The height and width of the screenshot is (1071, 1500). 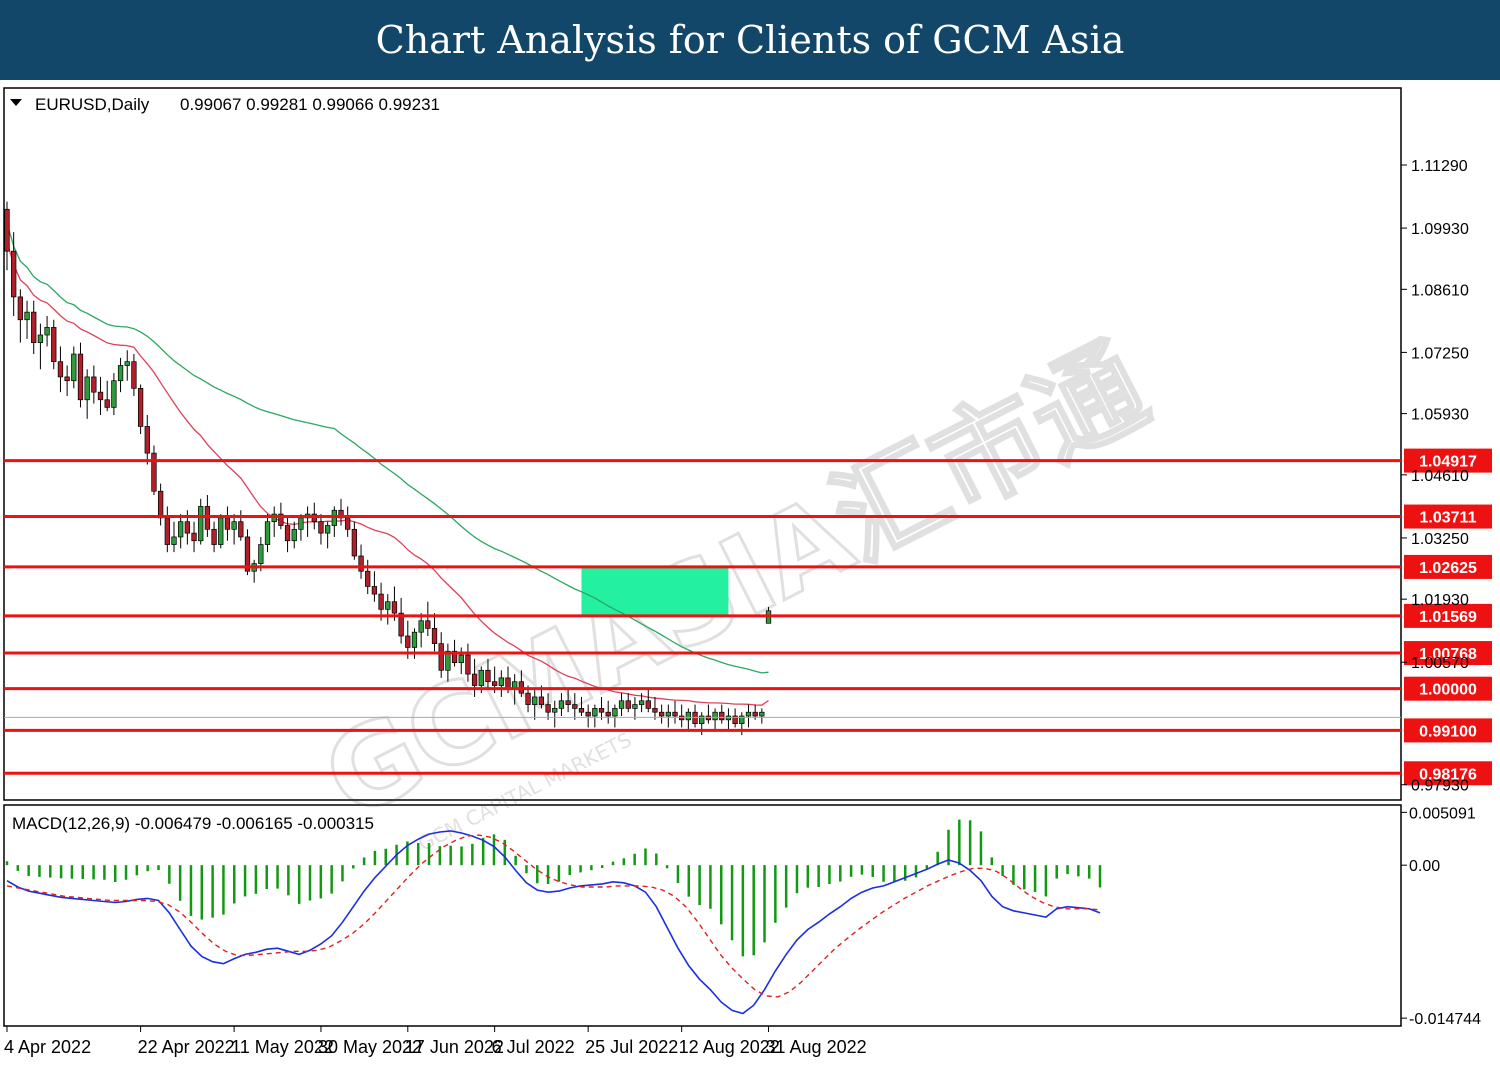 I want to click on time-tick-label: 12 Aug 2022, so click(x=729, y=1047).